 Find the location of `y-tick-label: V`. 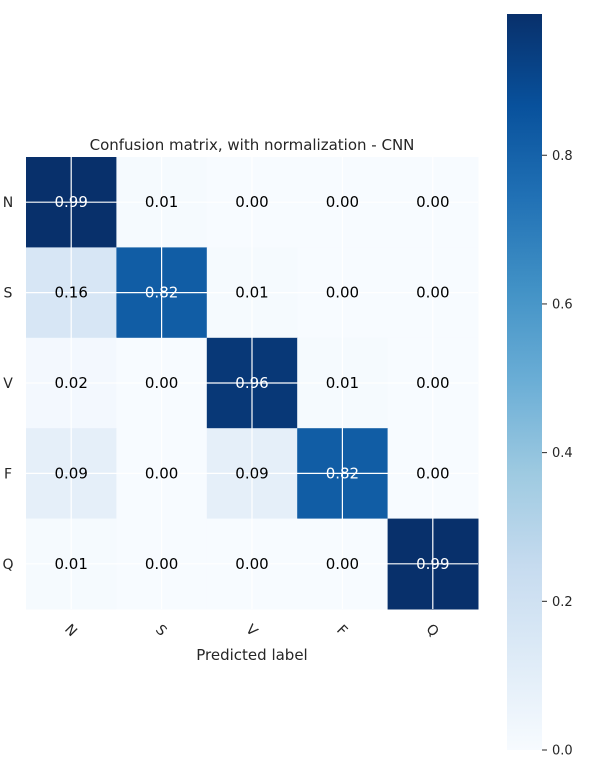

y-tick-label: V is located at coordinates (8, 384).